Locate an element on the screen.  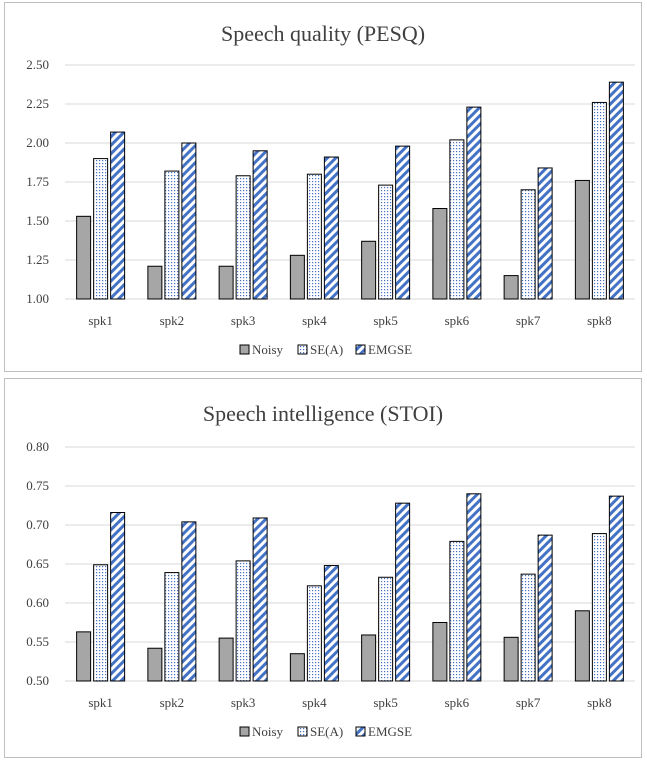
y-tick-label: 0.80 is located at coordinates (37, 446).